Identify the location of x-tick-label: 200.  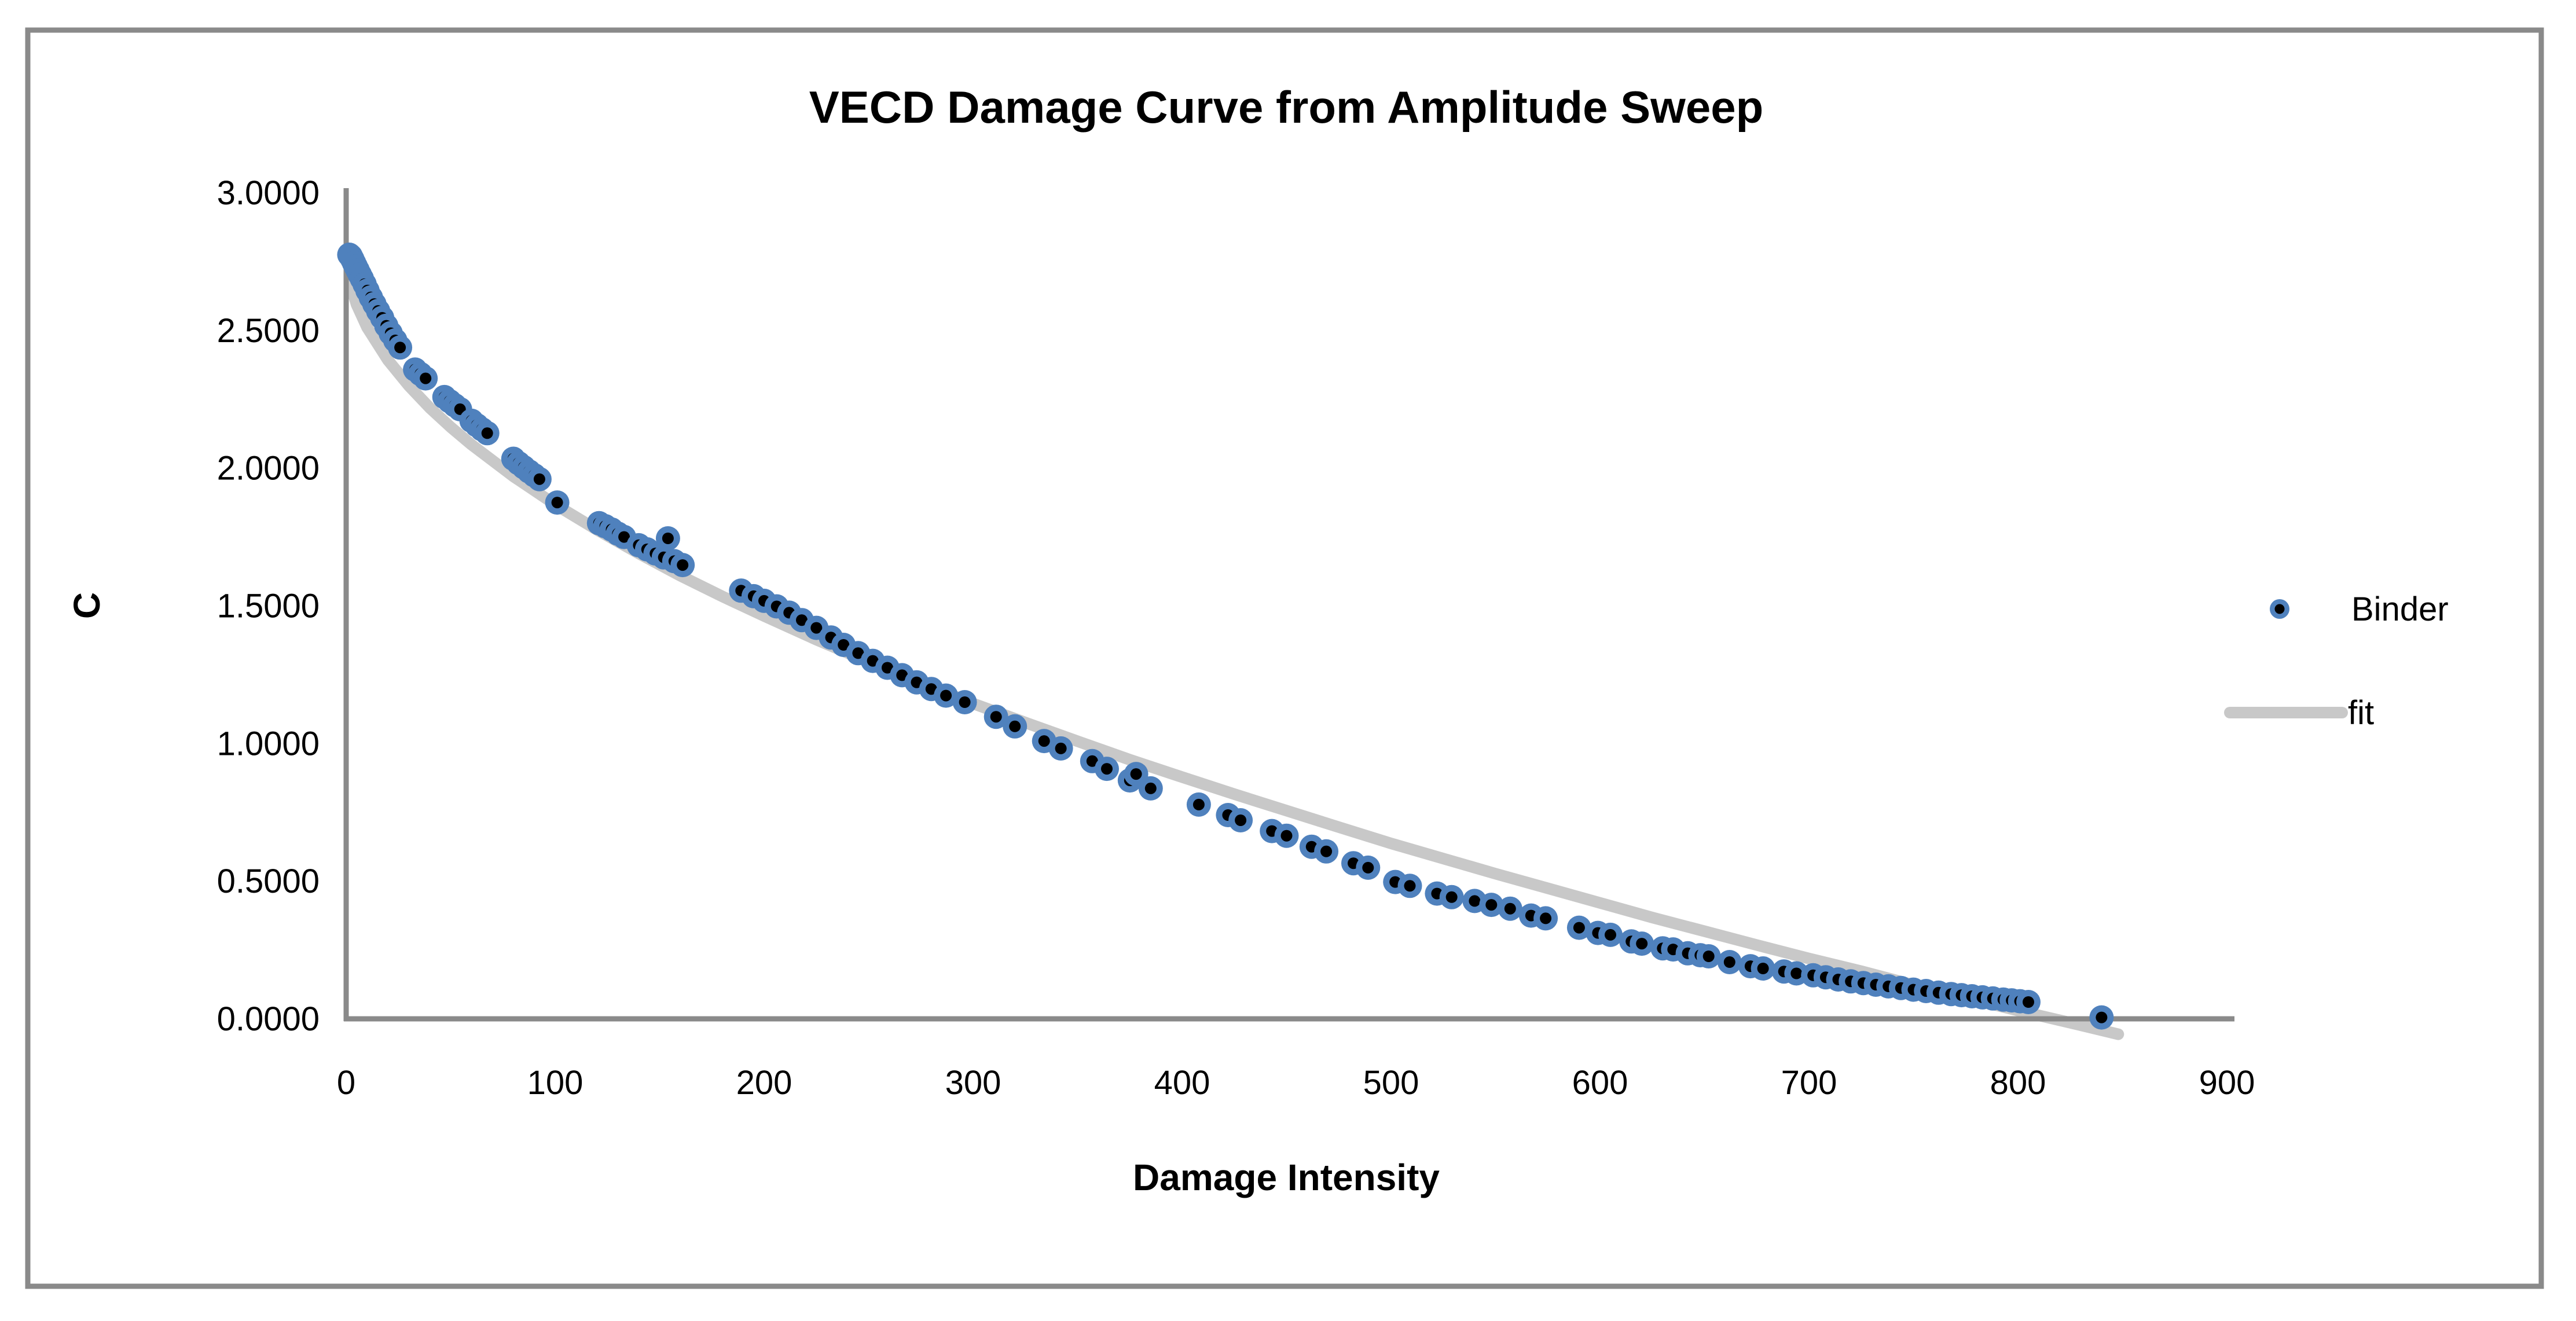
(764, 1083).